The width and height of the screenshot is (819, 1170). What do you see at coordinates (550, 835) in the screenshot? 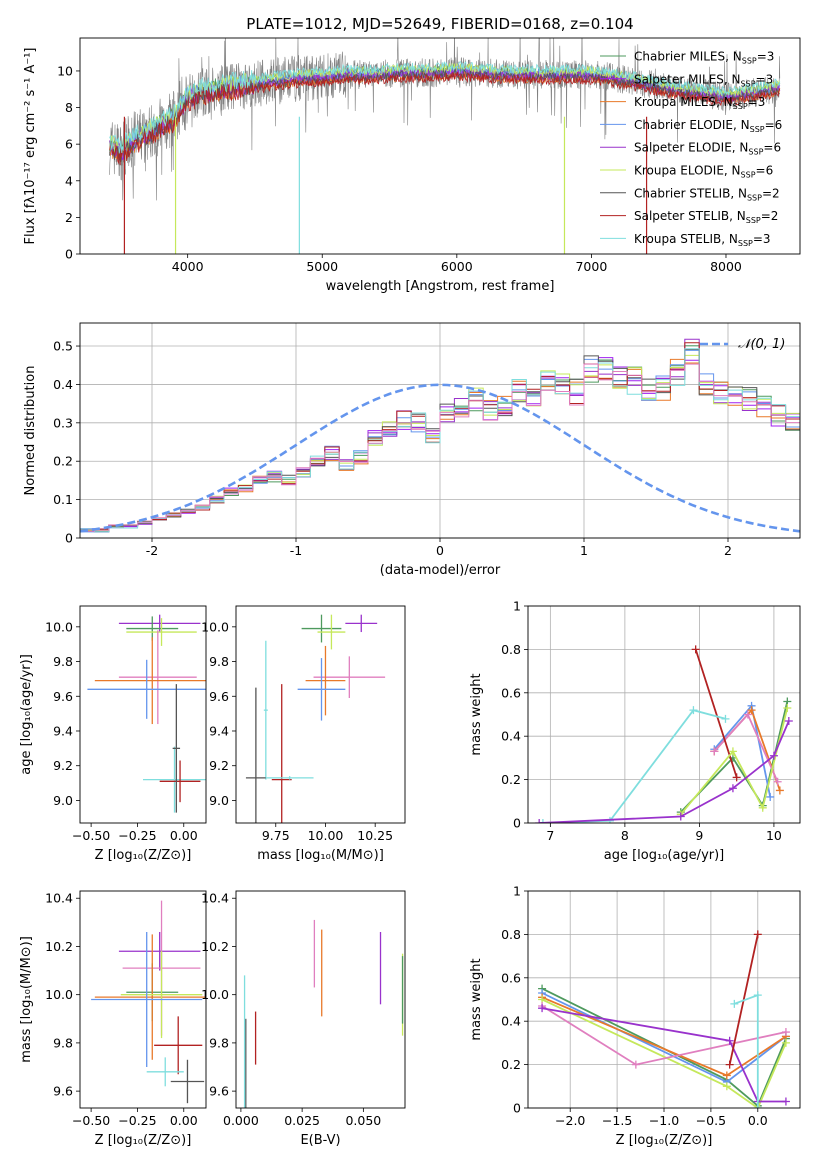
I see `x-tick-label: 7` at bounding box center [550, 835].